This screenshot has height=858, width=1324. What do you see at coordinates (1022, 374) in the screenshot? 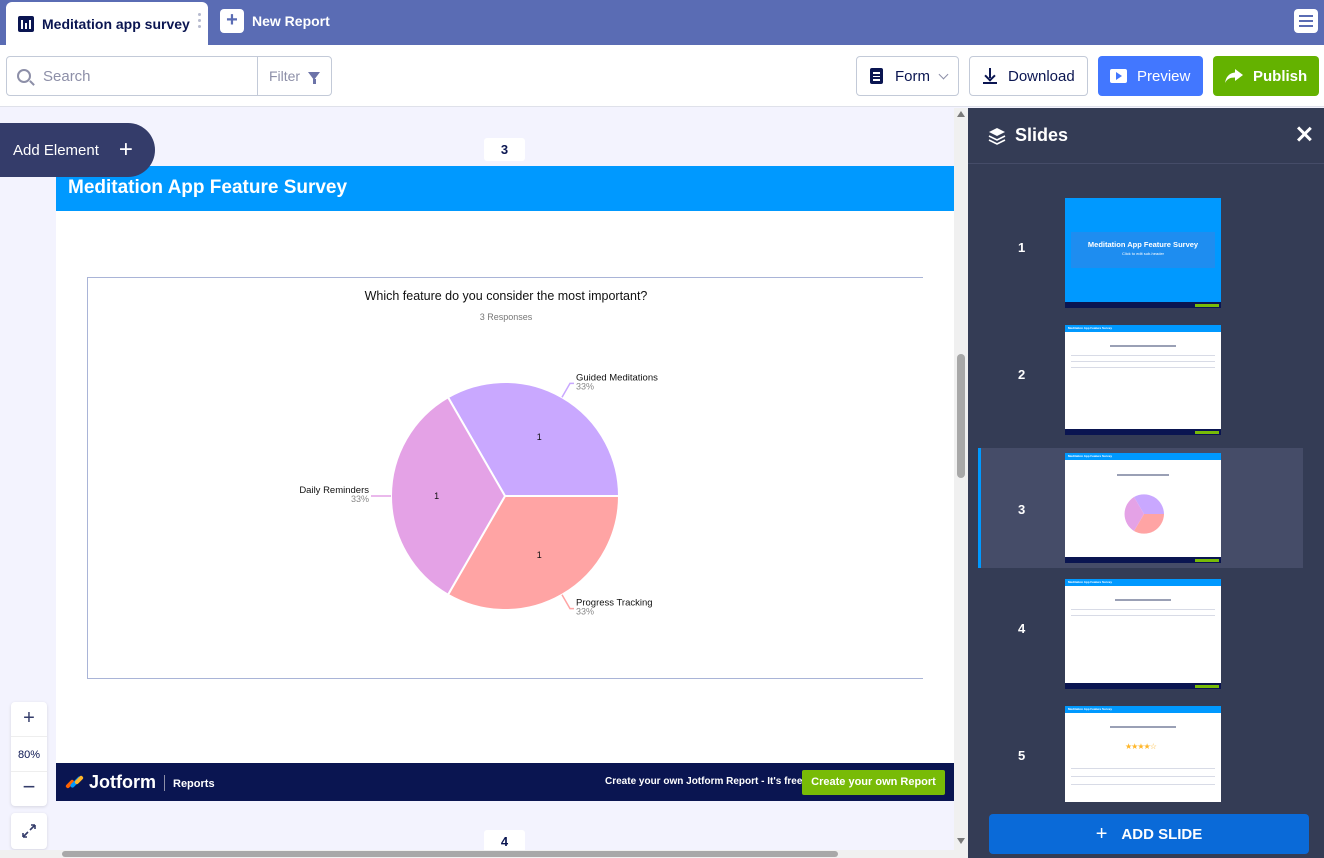
I see `slide-number: 2` at bounding box center [1022, 374].